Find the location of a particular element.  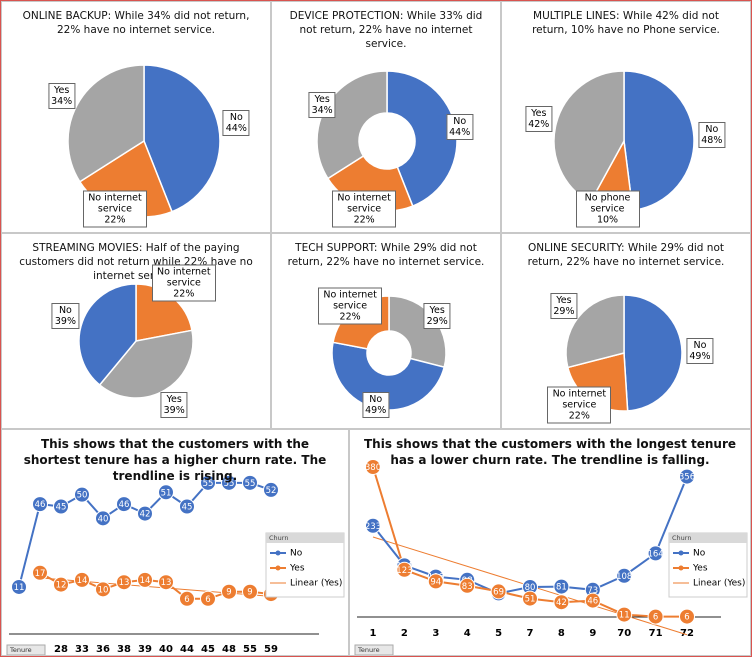

x-tick-label: 40 is located at coordinates (166, 649).